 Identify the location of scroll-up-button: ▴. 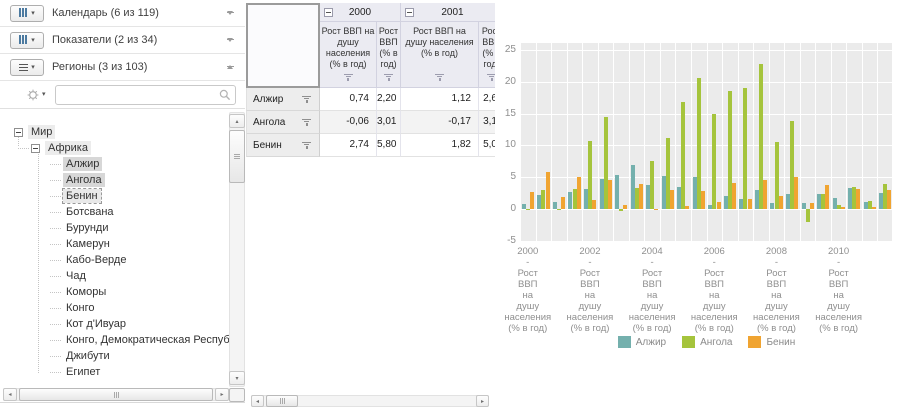
(237, 121).